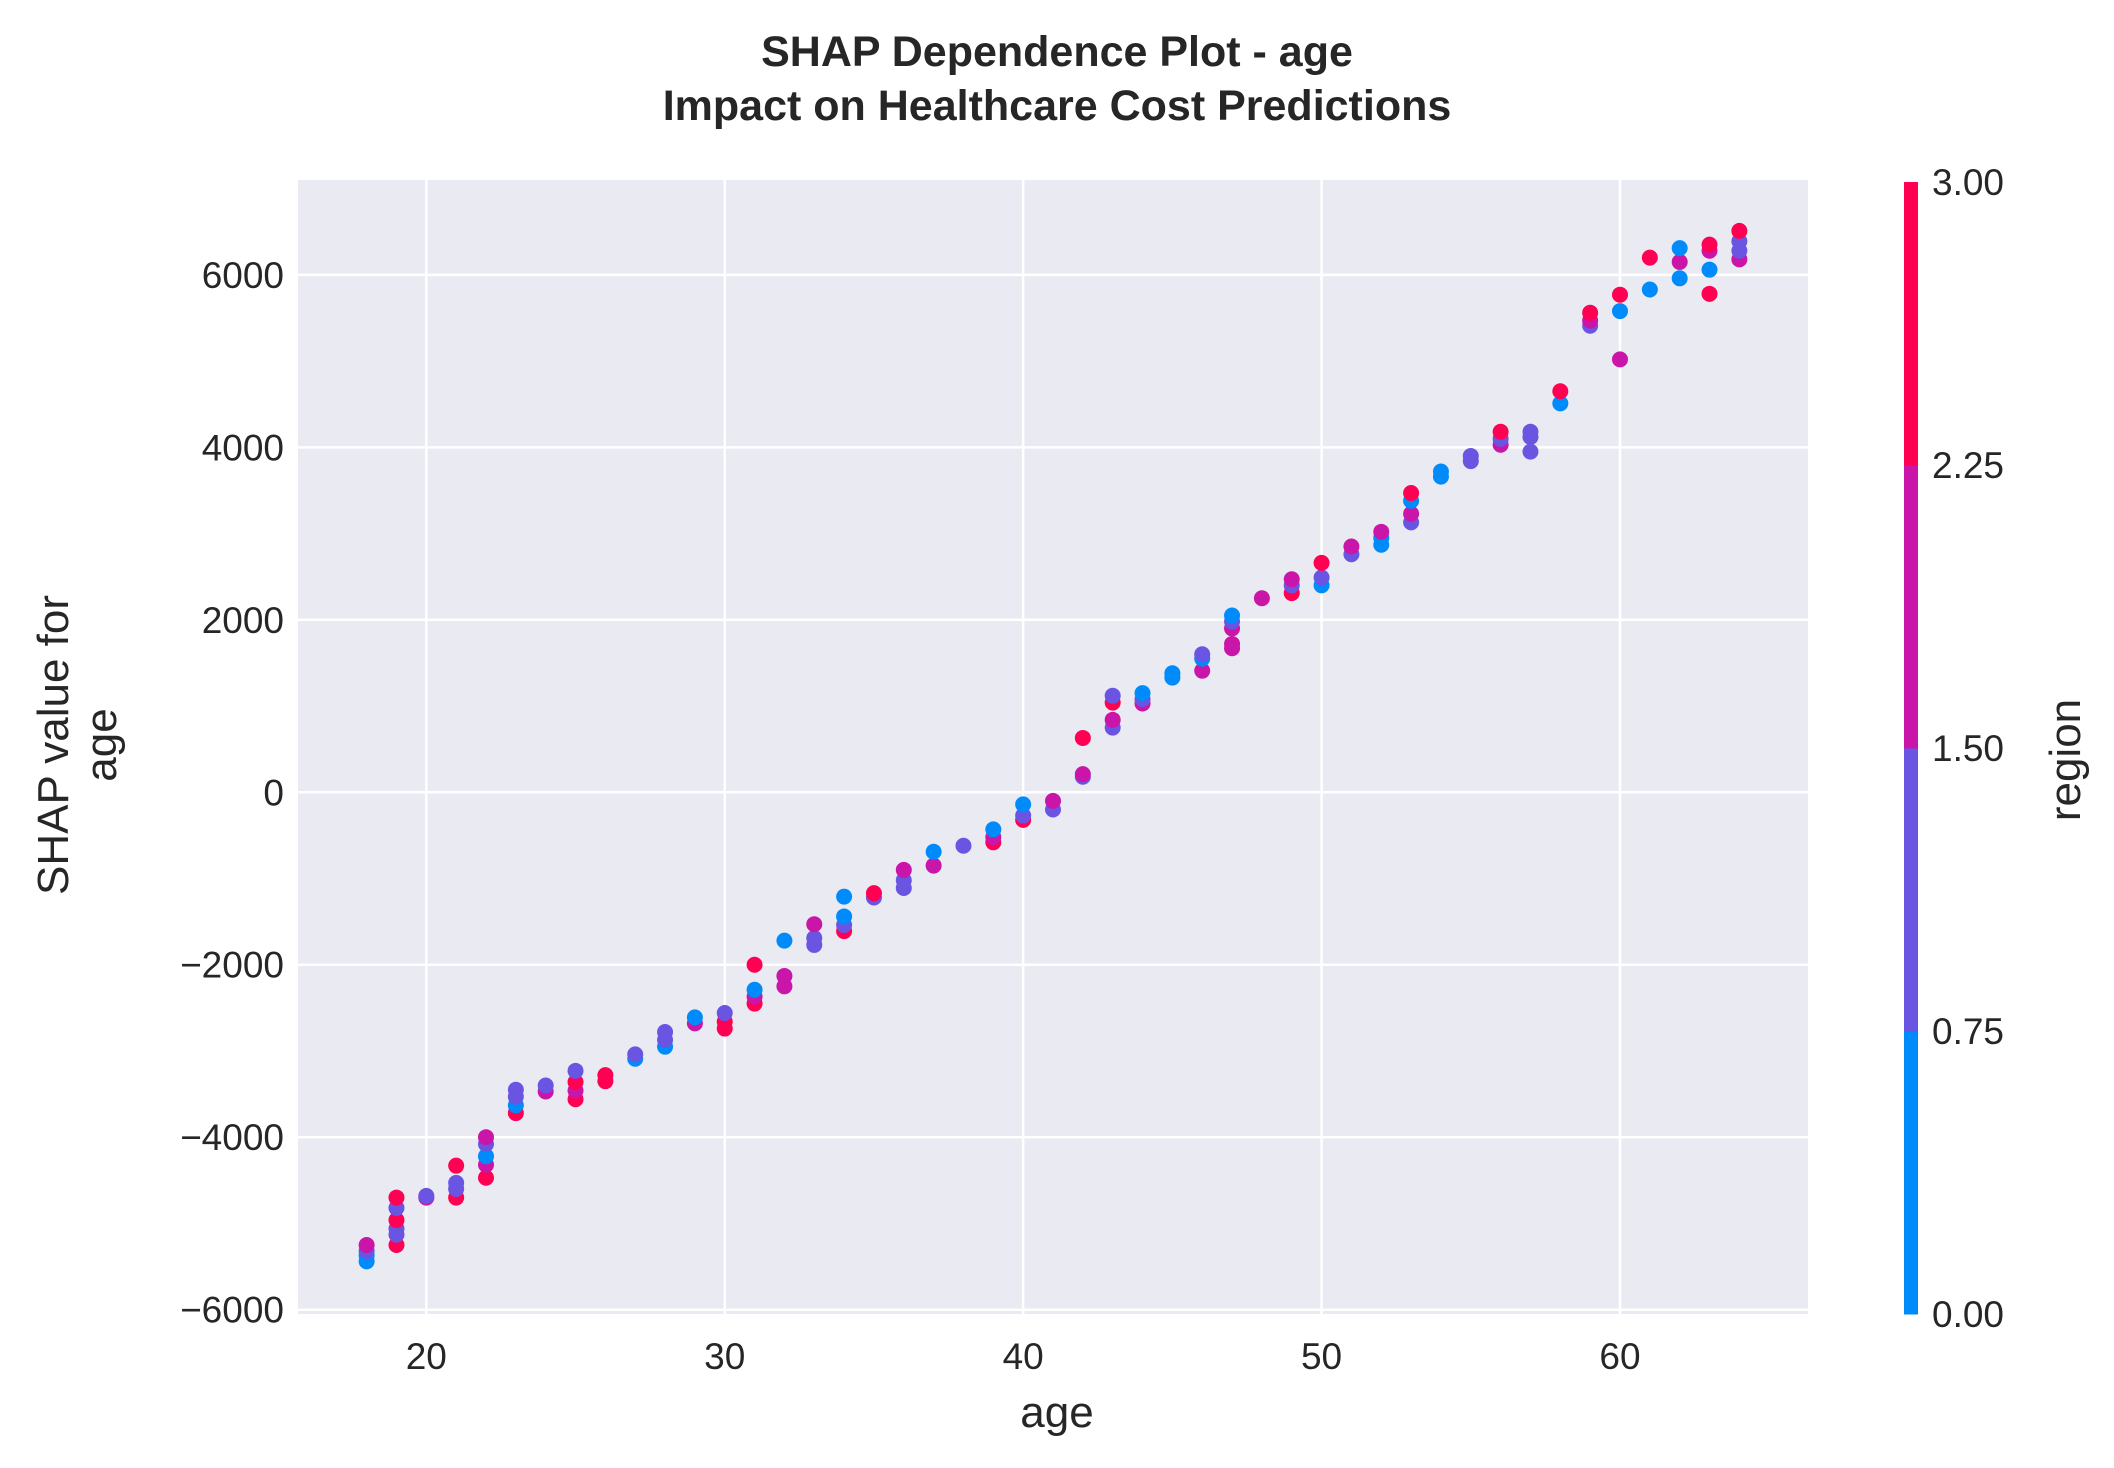  What do you see at coordinates (273, 792) in the screenshot?
I see `y-tick-label: 0` at bounding box center [273, 792].